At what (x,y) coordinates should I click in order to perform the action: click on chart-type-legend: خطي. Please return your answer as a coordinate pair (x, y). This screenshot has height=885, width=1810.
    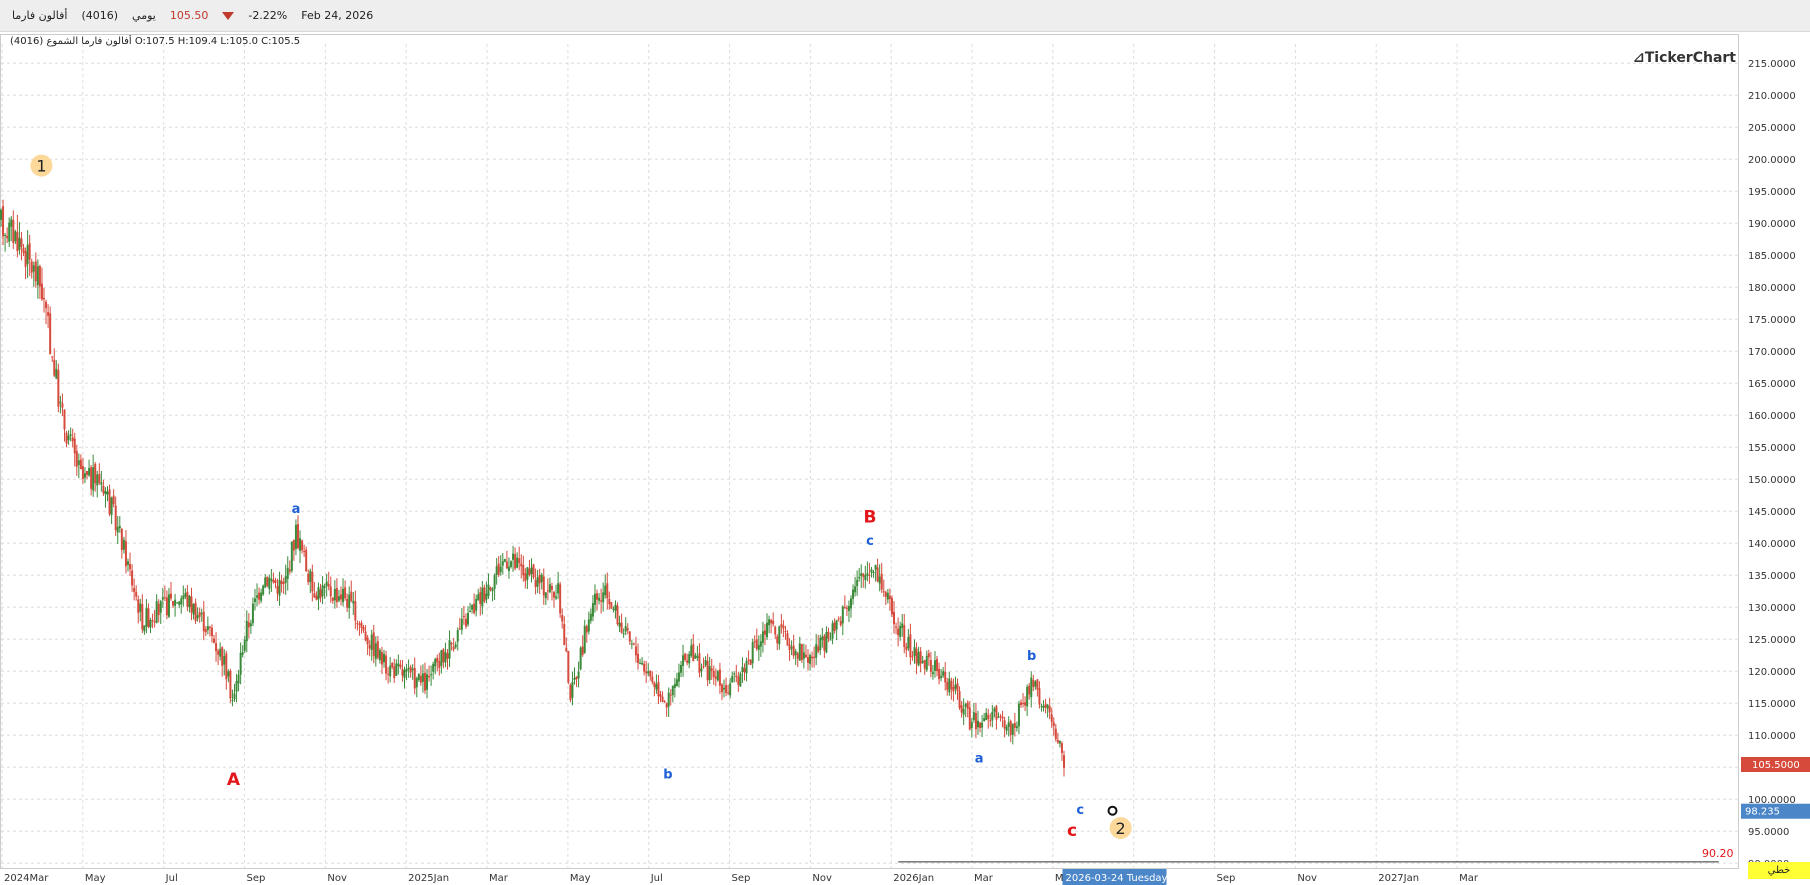
    Looking at the image, I should click on (1779, 870).